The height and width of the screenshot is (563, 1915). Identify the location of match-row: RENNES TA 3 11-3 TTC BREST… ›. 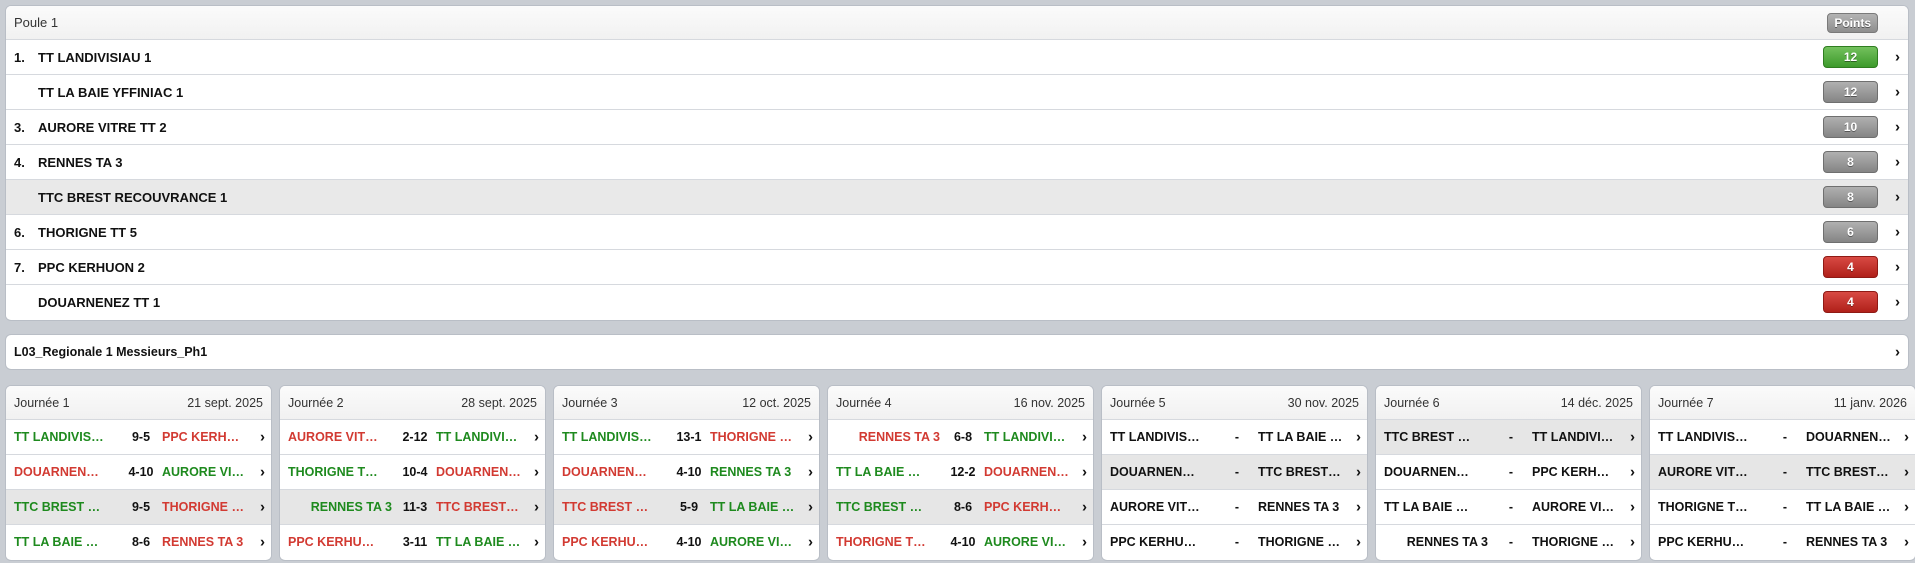
(412, 507).